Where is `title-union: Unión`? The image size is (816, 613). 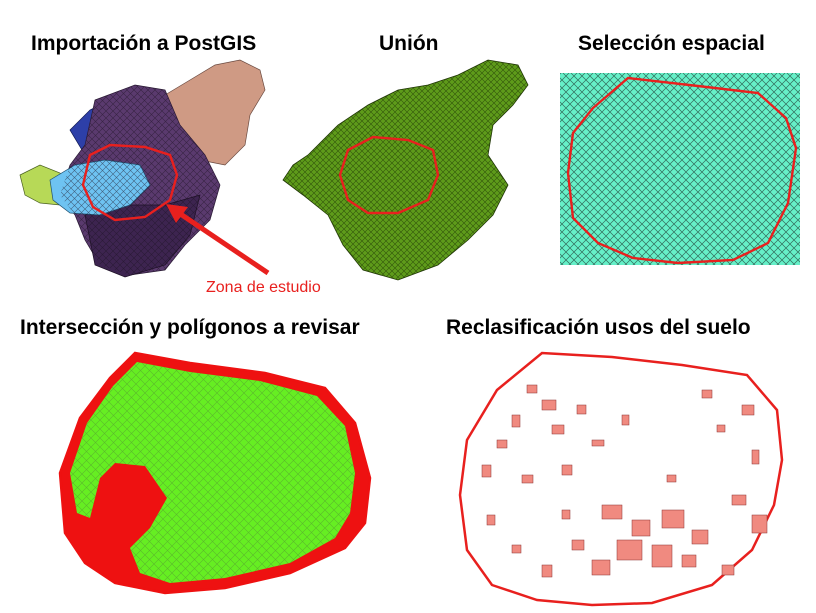
title-union: Unión is located at coordinates (409, 43).